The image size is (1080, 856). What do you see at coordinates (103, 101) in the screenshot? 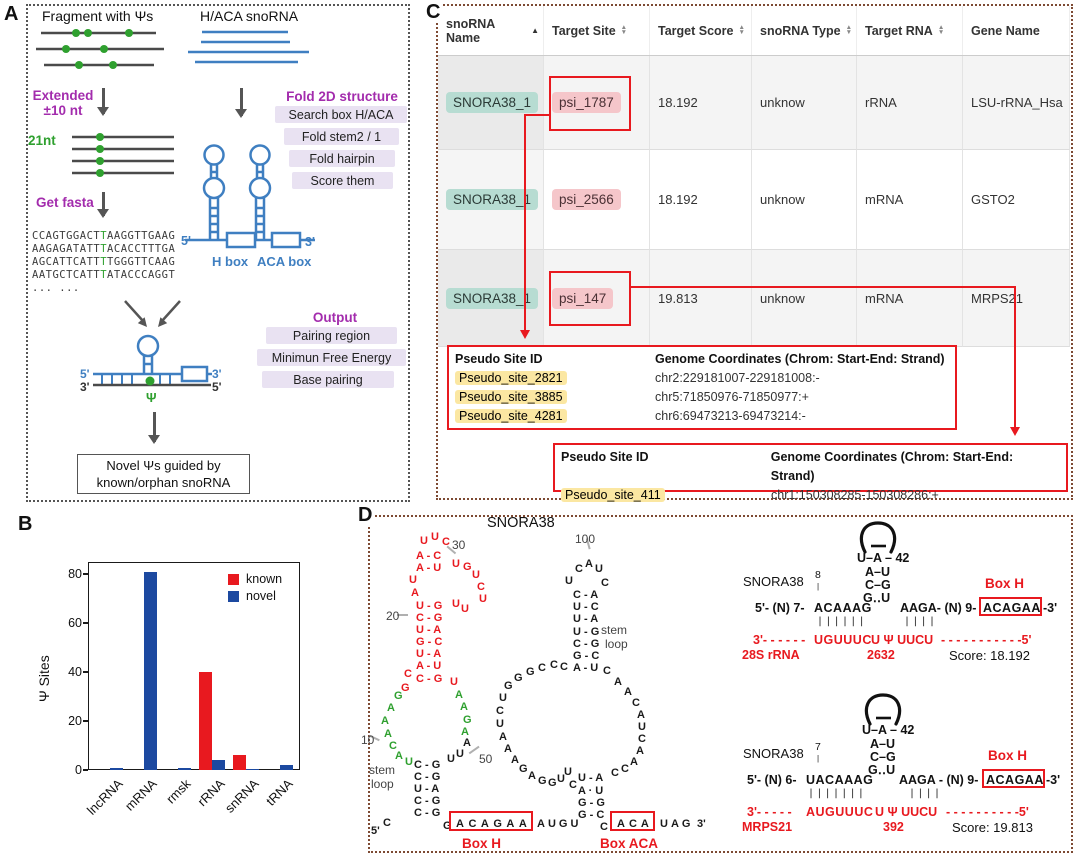
I see `extend-arrow` at bounding box center [103, 101].